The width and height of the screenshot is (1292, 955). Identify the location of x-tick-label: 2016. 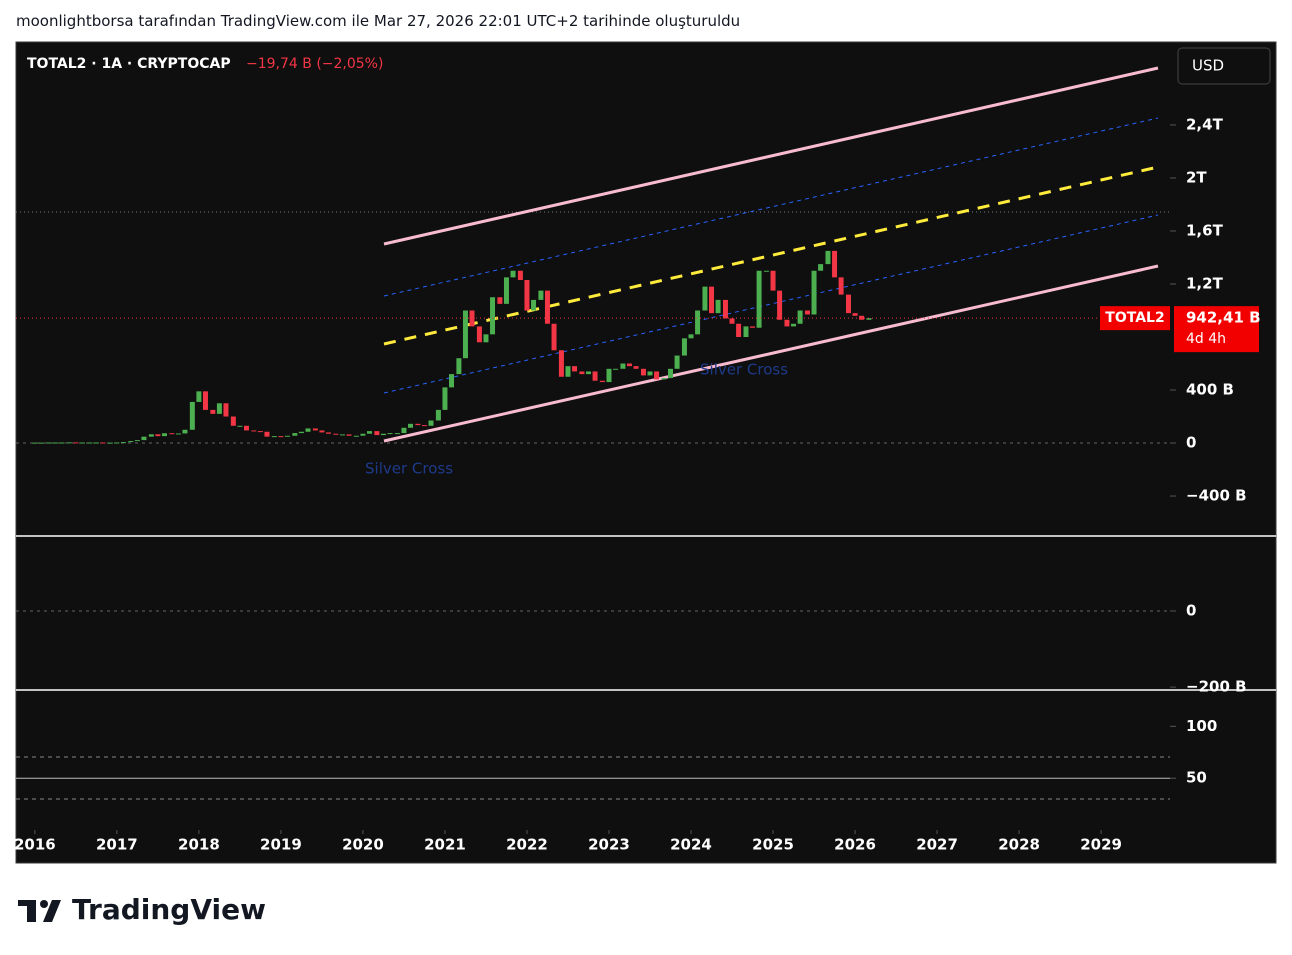
(35, 845).